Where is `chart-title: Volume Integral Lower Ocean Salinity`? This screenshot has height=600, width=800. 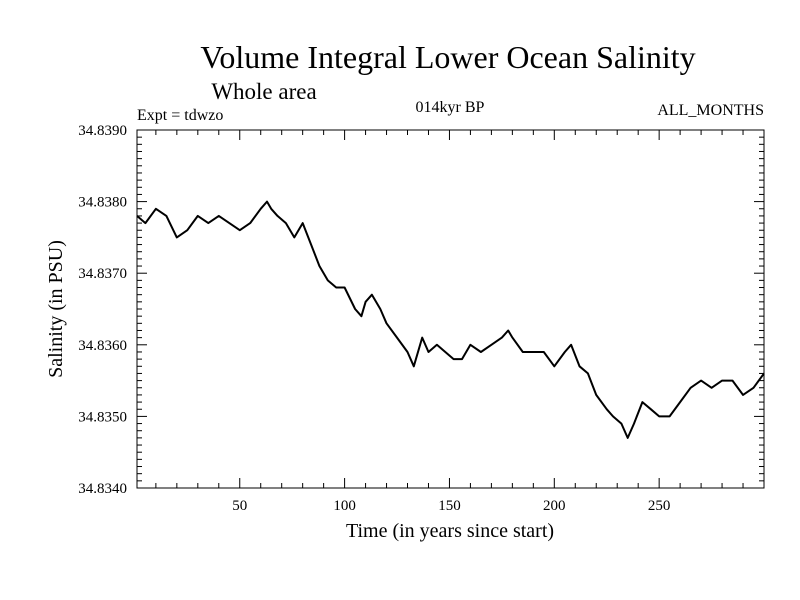
chart-title: Volume Integral Lower Ocean Salinity is located at coordinates (447, 57).